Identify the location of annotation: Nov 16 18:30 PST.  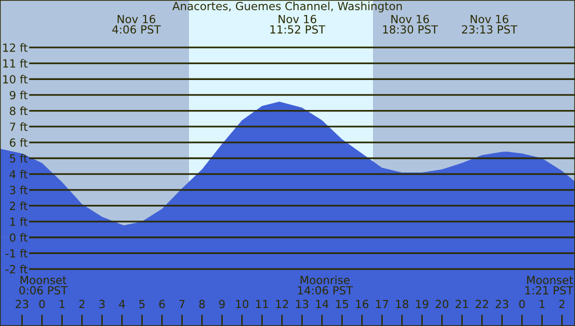
(410, 24).